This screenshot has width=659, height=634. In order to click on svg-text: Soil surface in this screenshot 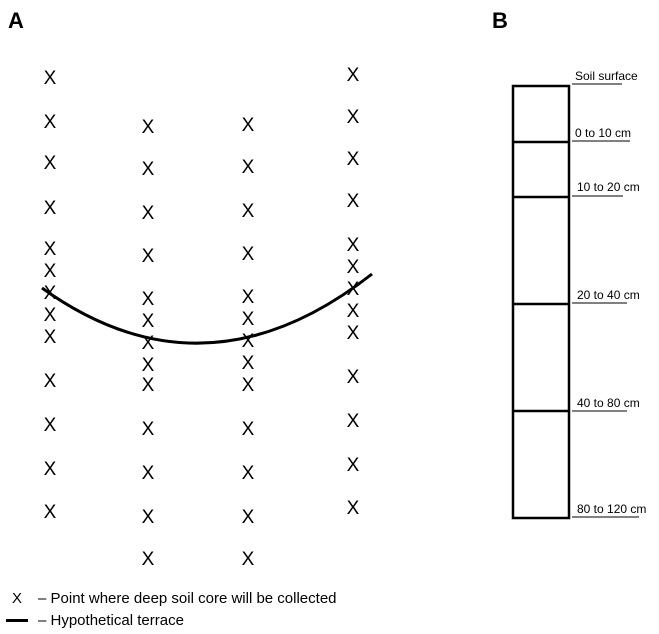, I will do `click(606, 76)`.